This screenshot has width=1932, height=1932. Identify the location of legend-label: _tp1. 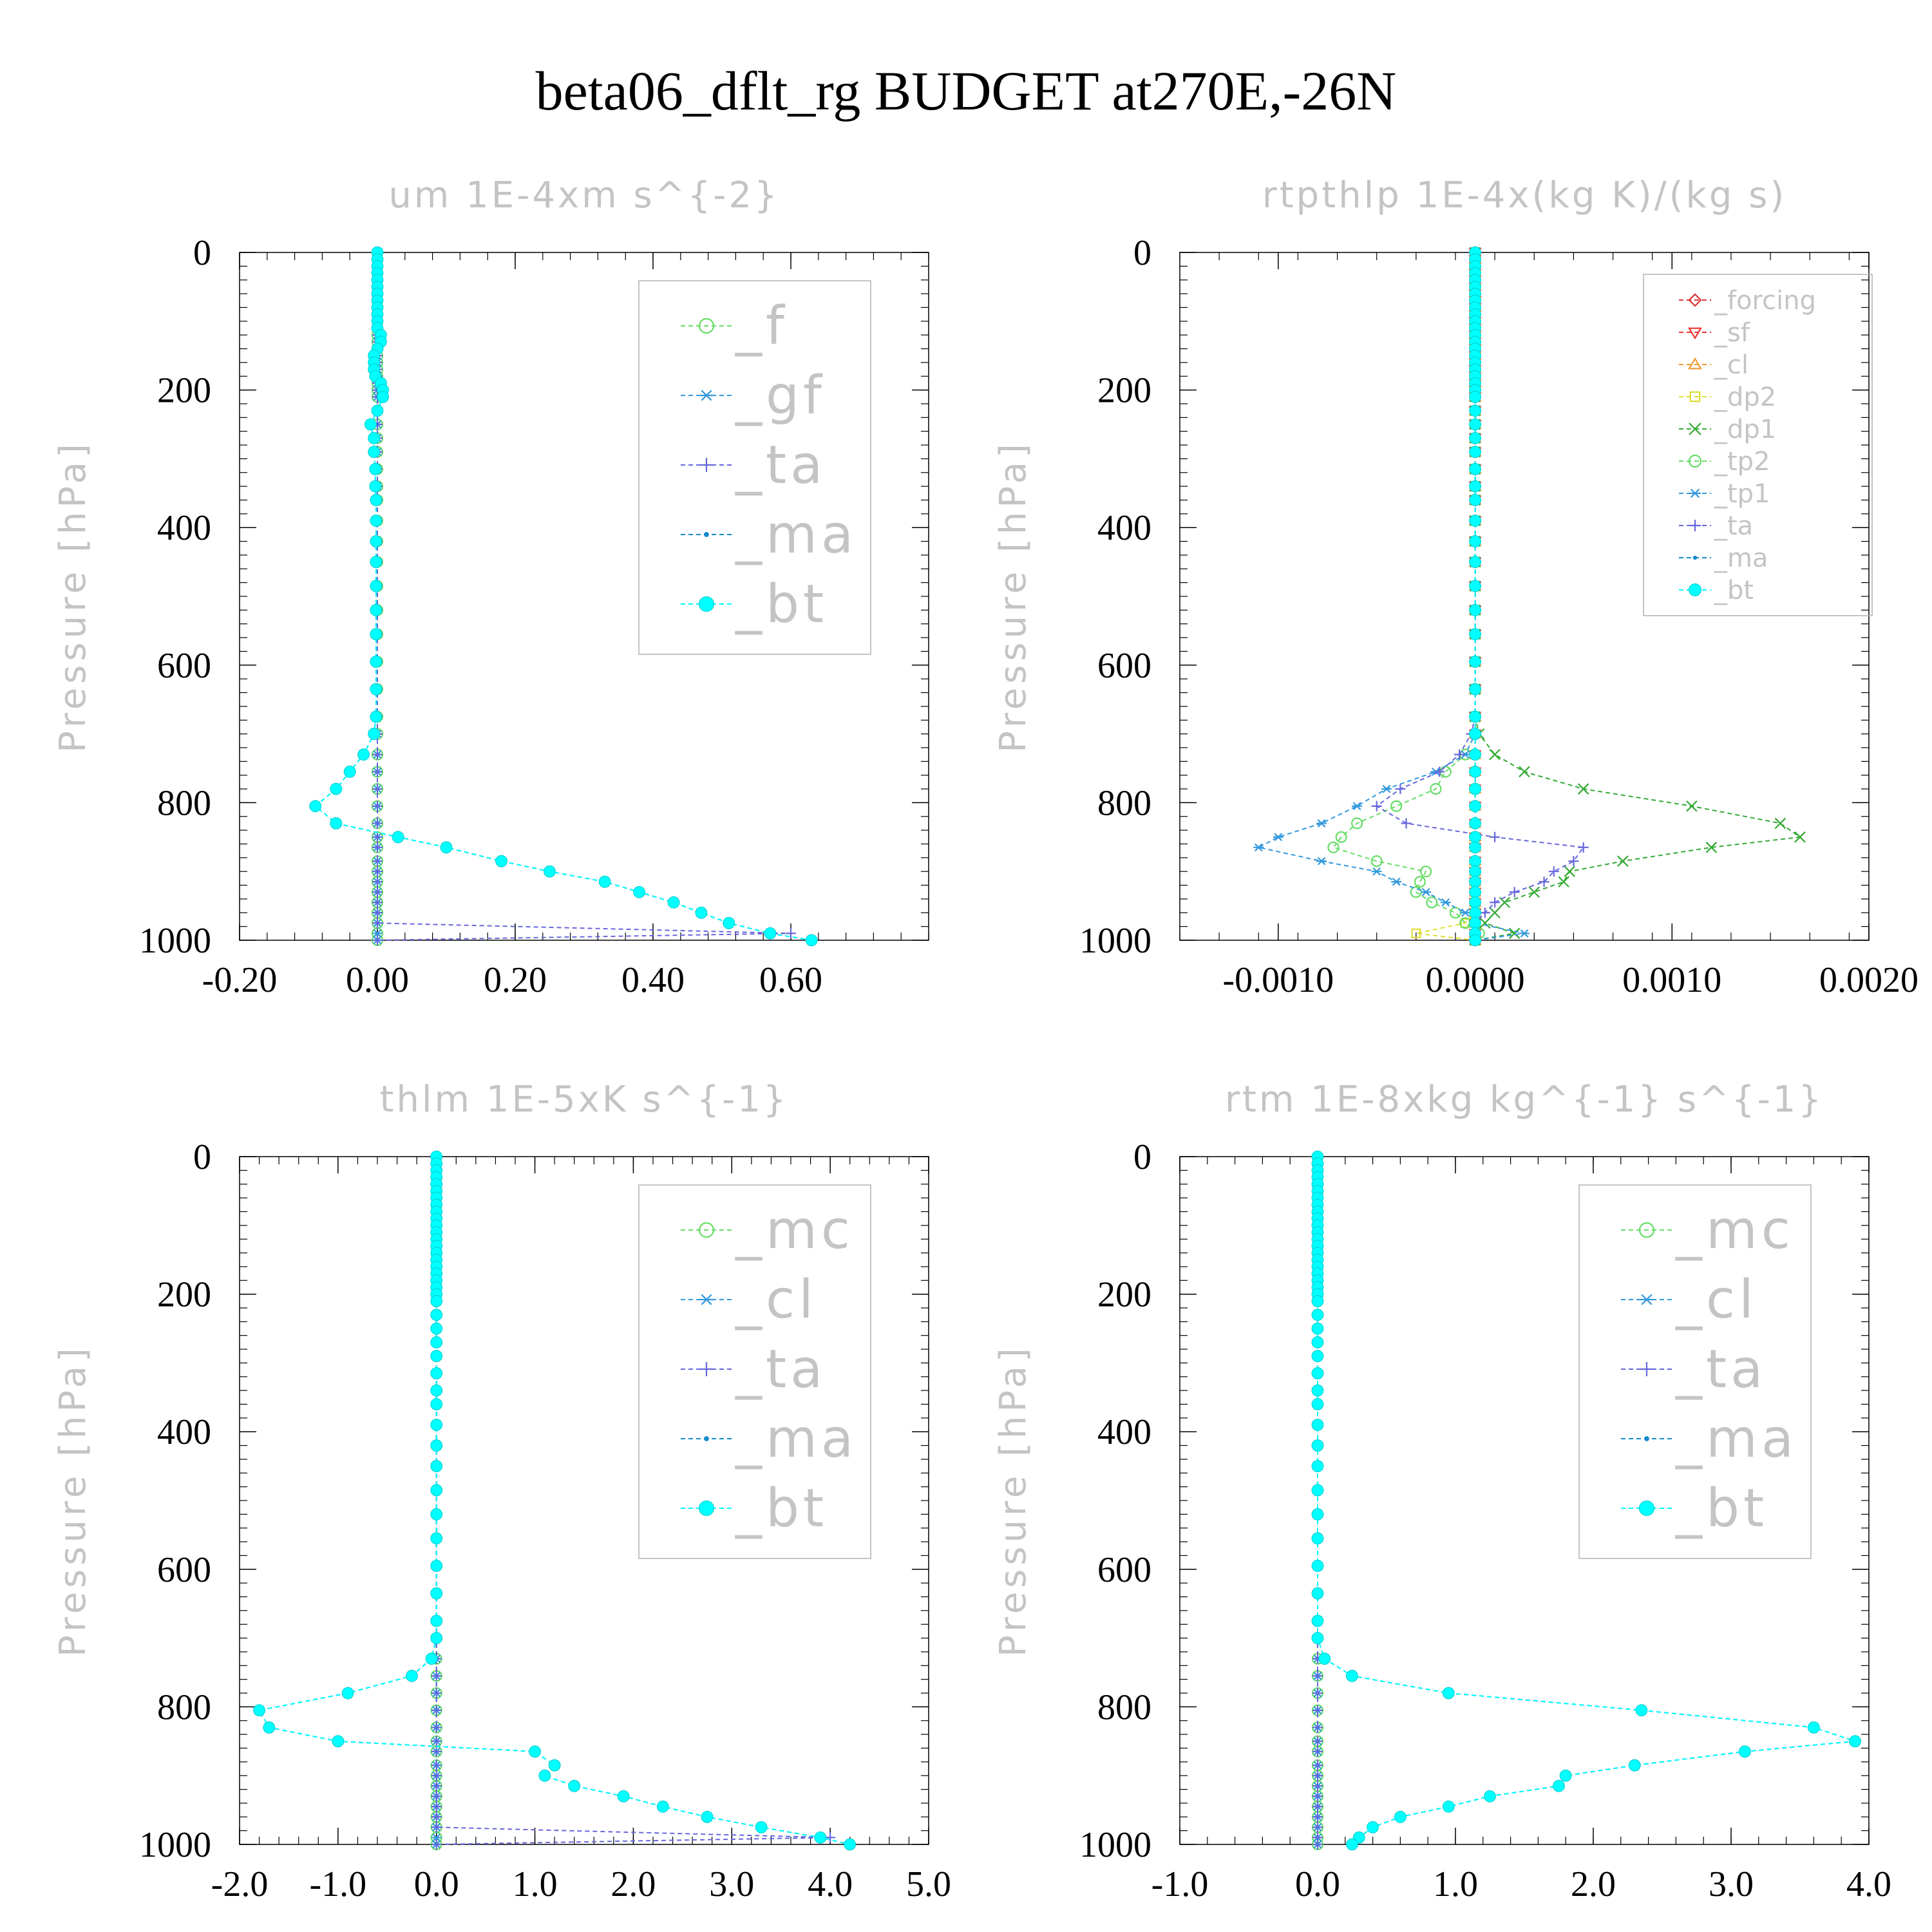
(1742, 494).